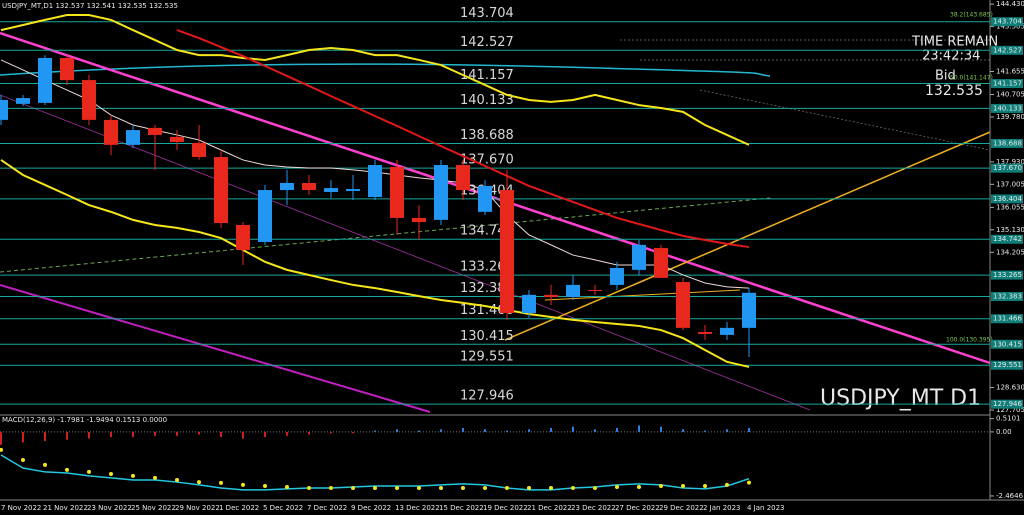 This screenshot has width=1024, height=515. I want to click on level-price-label: 142.527, so click(1007, 50).